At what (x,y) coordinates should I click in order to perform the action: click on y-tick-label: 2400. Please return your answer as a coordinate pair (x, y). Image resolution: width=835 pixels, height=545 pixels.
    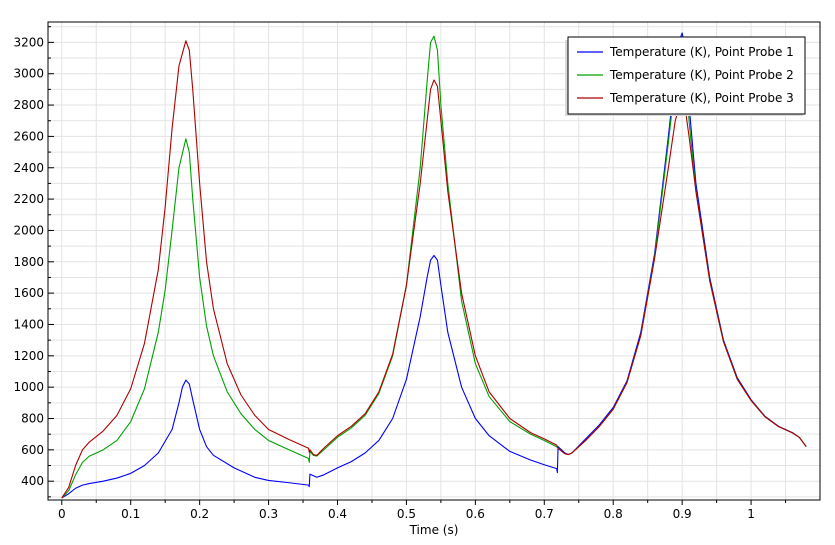
    Looking at the image, I should click on (28, 168).